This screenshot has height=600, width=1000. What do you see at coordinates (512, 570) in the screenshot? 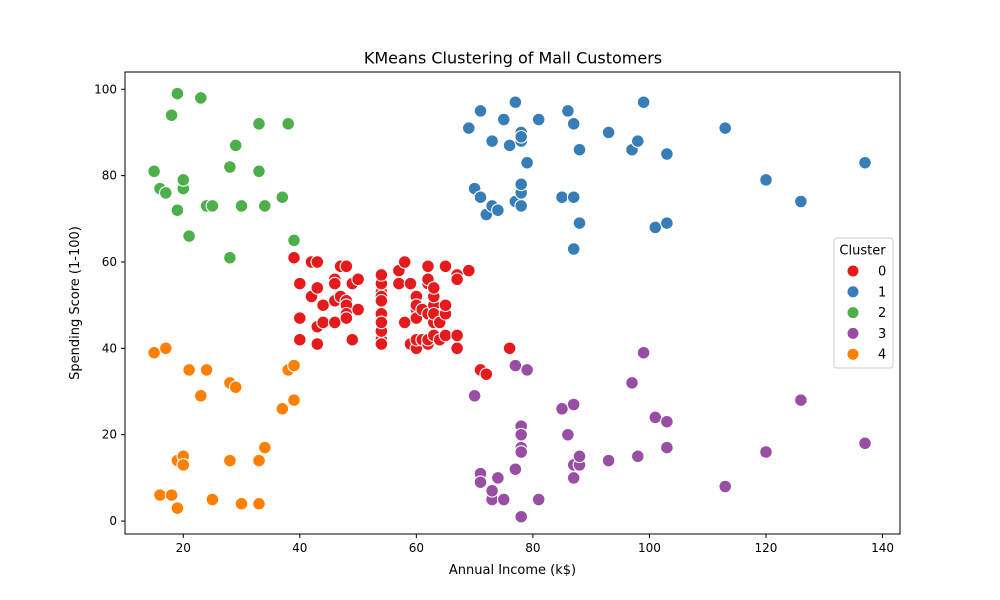
I see `x-axis-label: Annual Income (k$)` at bounding box center [512, 570].